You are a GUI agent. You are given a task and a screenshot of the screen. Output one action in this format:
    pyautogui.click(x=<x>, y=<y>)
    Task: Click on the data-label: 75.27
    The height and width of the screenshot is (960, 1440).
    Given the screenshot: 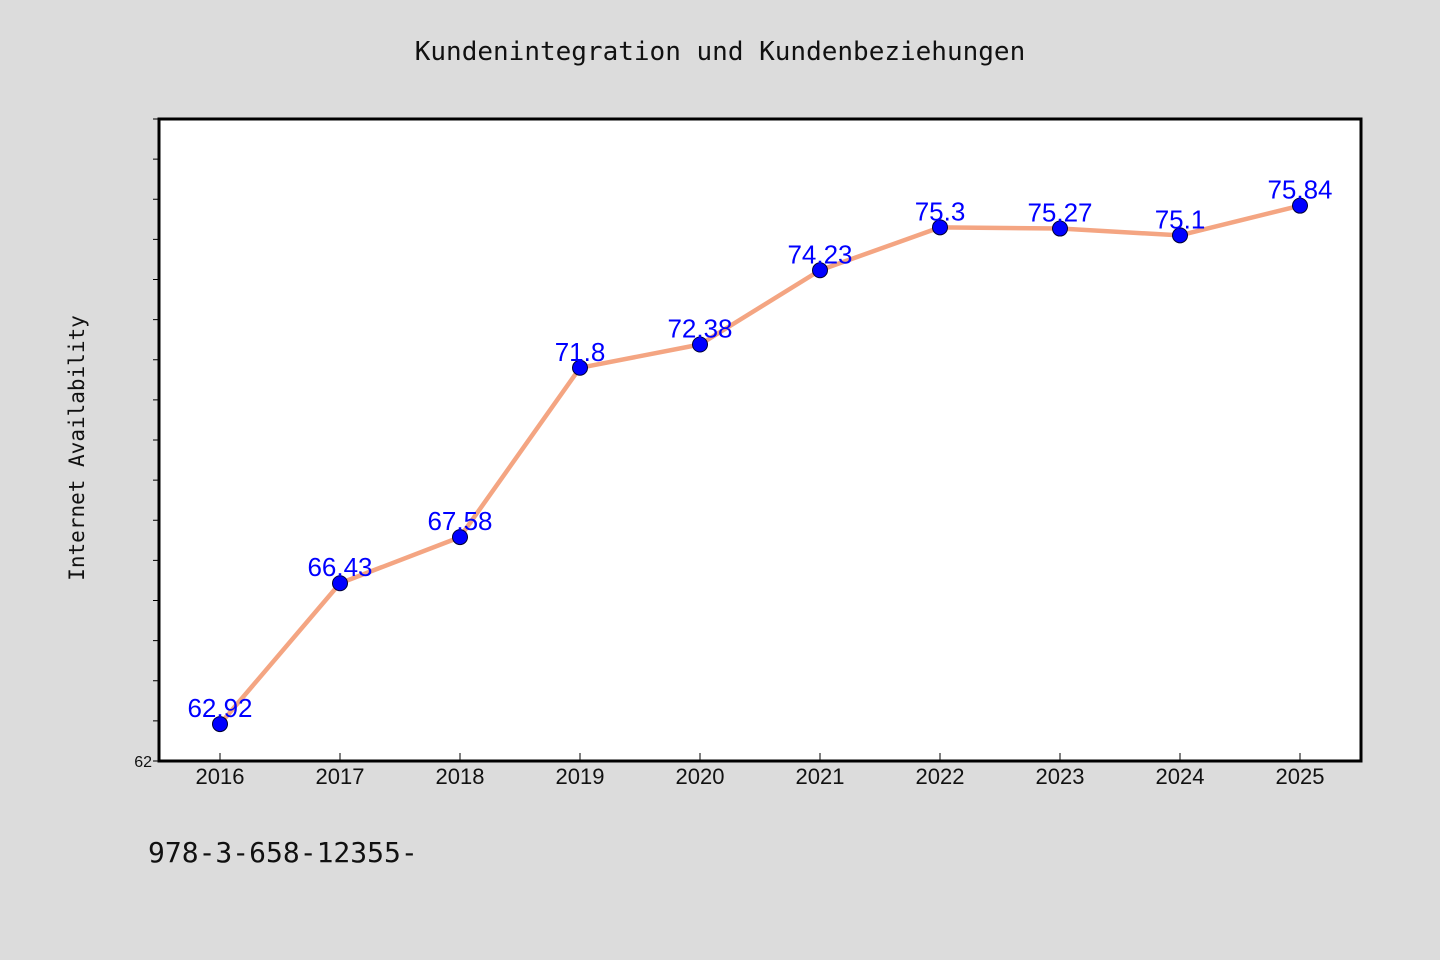 What is the action you would take?
    pyautogui.click(x=1059, y=213)
    